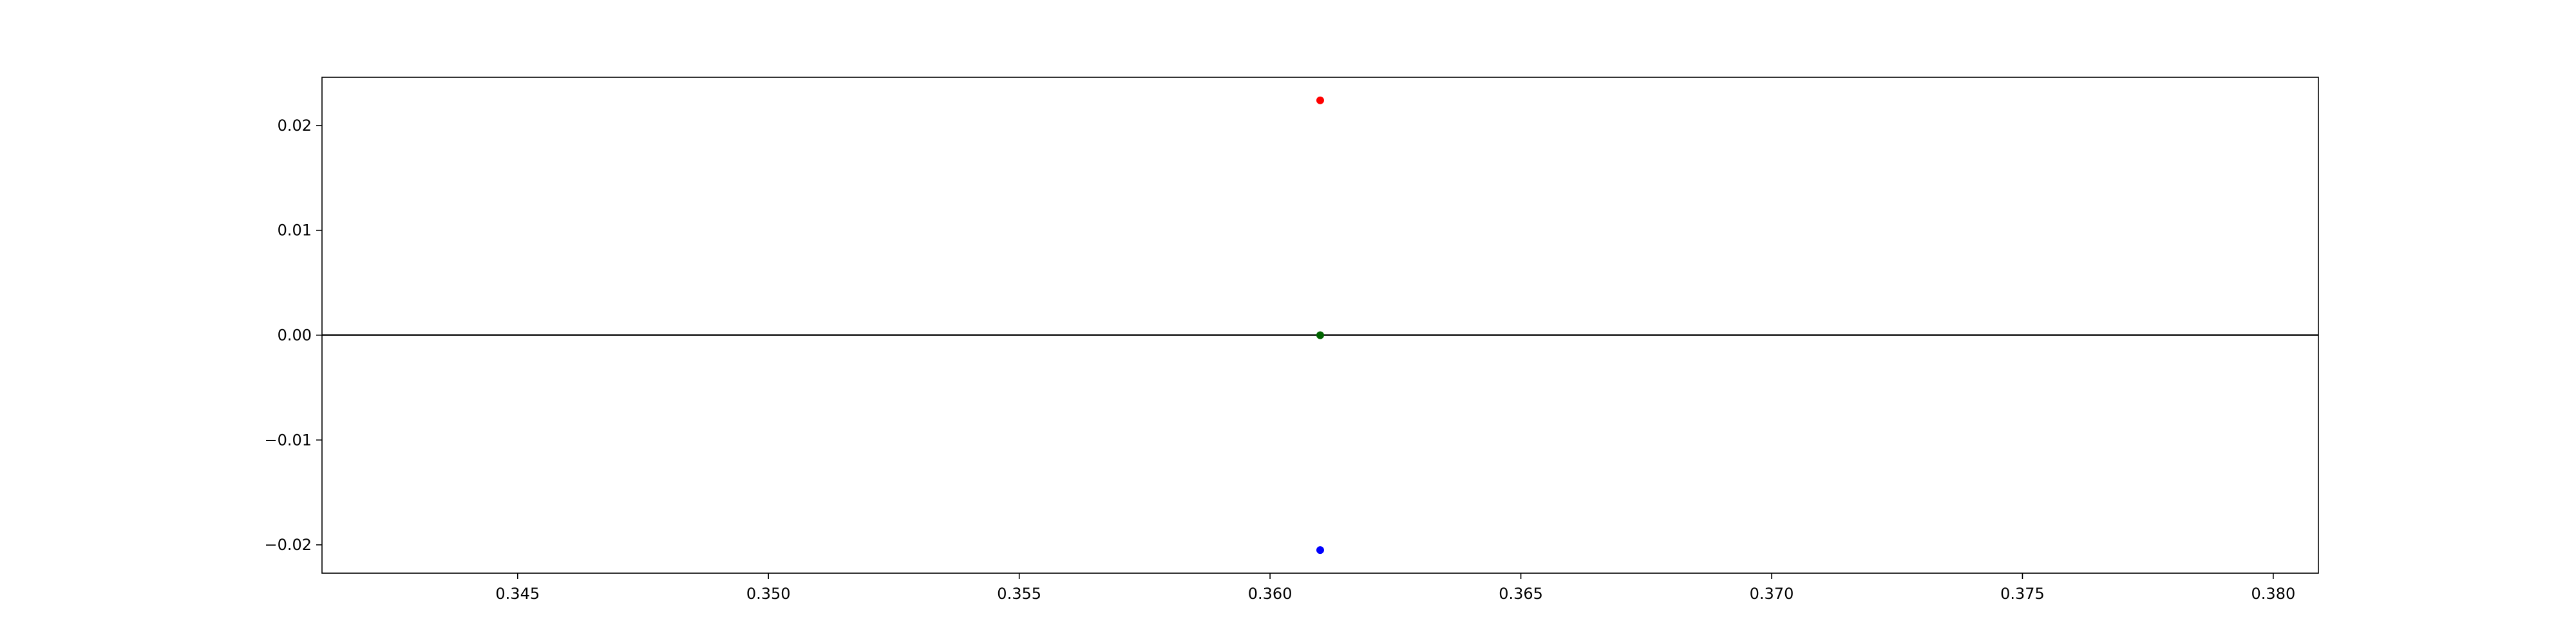 This screenshot has width=2576, height=644. I want to click on x-tick-label: 0.380, so click(2273, 594).